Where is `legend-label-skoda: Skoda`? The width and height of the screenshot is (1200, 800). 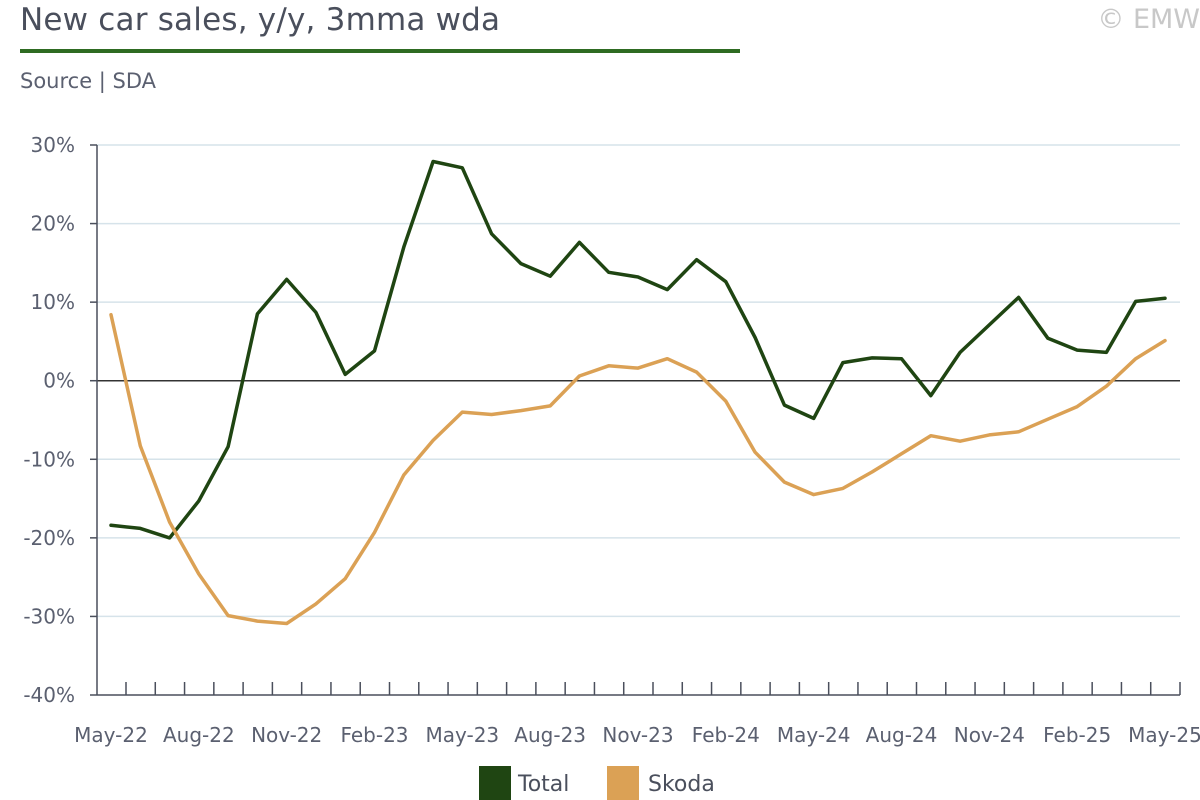
legend-label-skoda: Skoda is located at coordinates (681, 784).